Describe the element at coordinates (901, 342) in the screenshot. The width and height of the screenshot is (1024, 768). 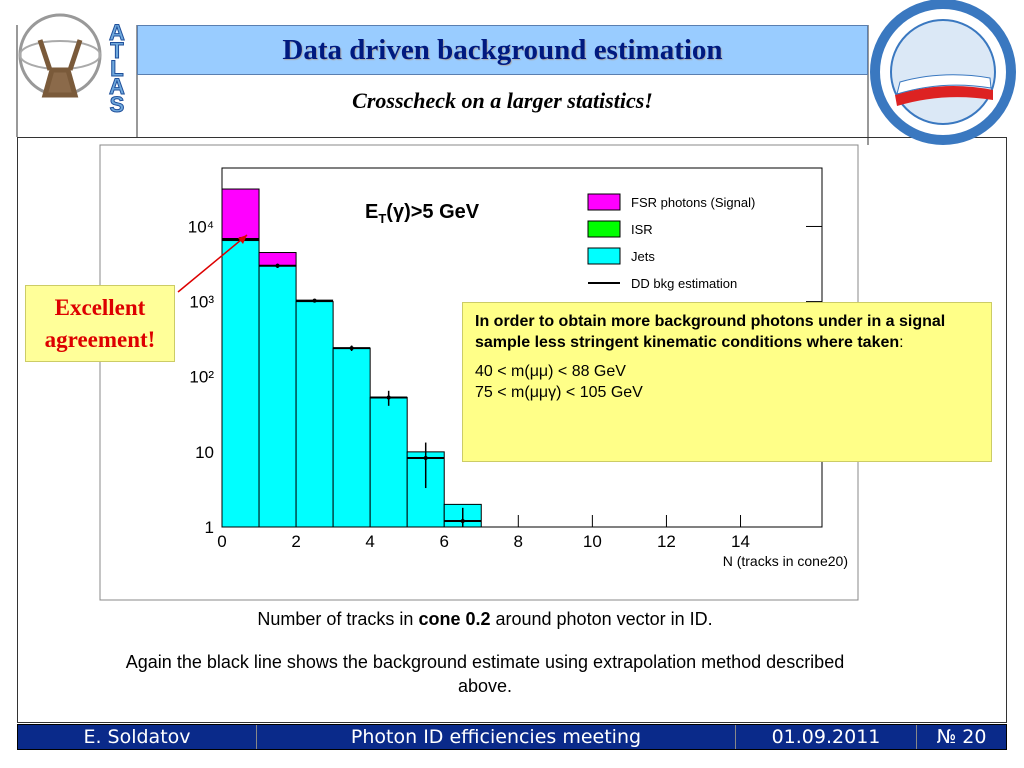
I see `note-colon: :` at that location.